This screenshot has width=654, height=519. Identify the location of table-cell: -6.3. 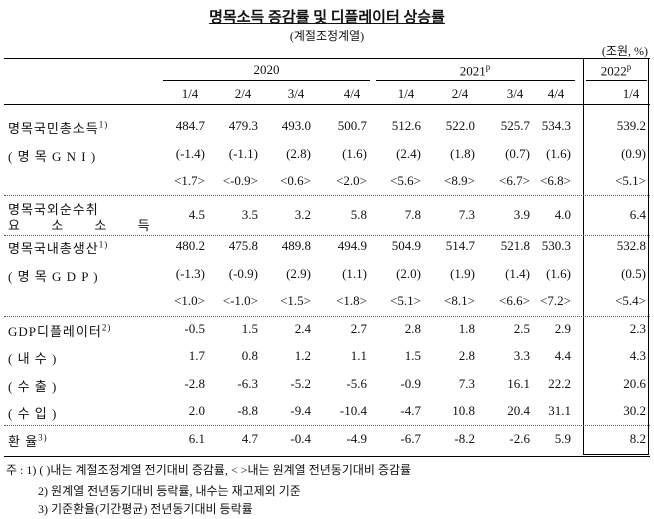
(247, 383).